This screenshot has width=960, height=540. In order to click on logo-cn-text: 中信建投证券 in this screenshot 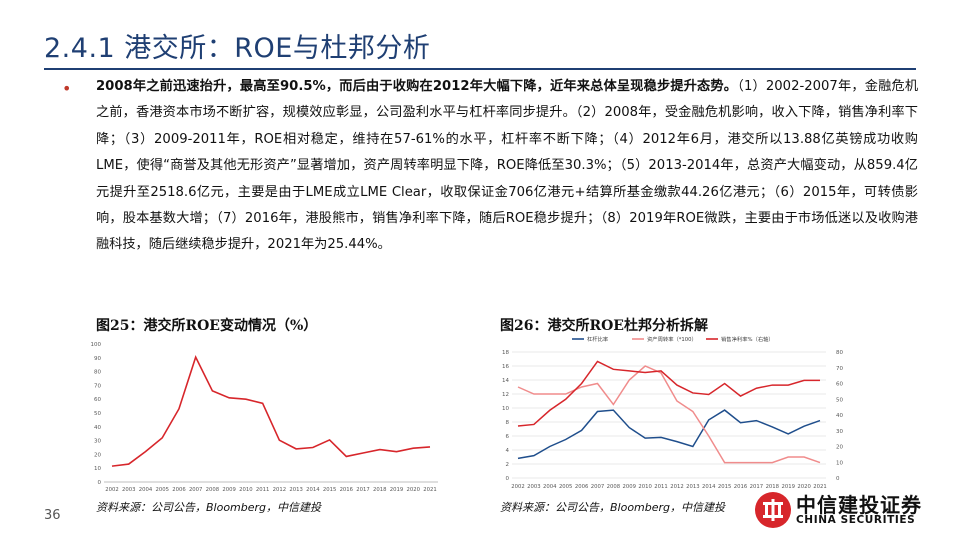, I will do `click(859, 505)`.